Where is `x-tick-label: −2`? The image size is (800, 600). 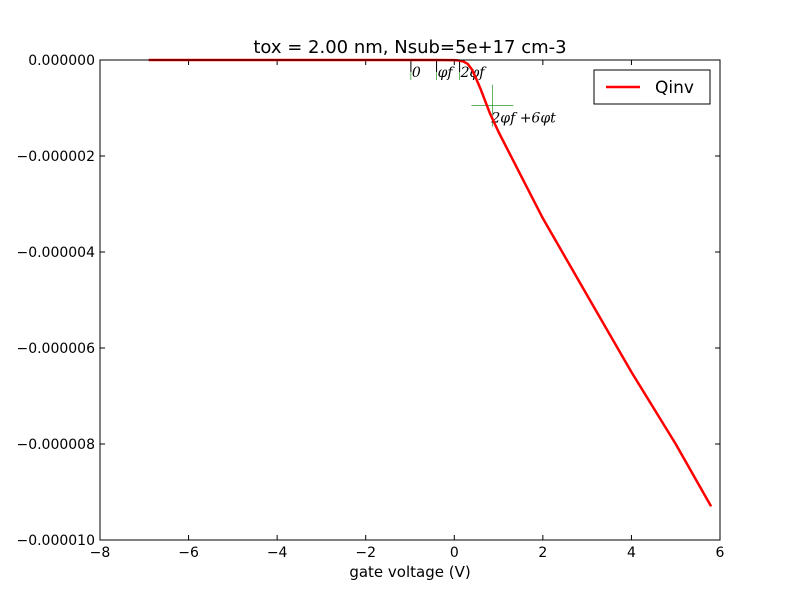 x-tick-label: −2 is located at coordinates (365, 553).